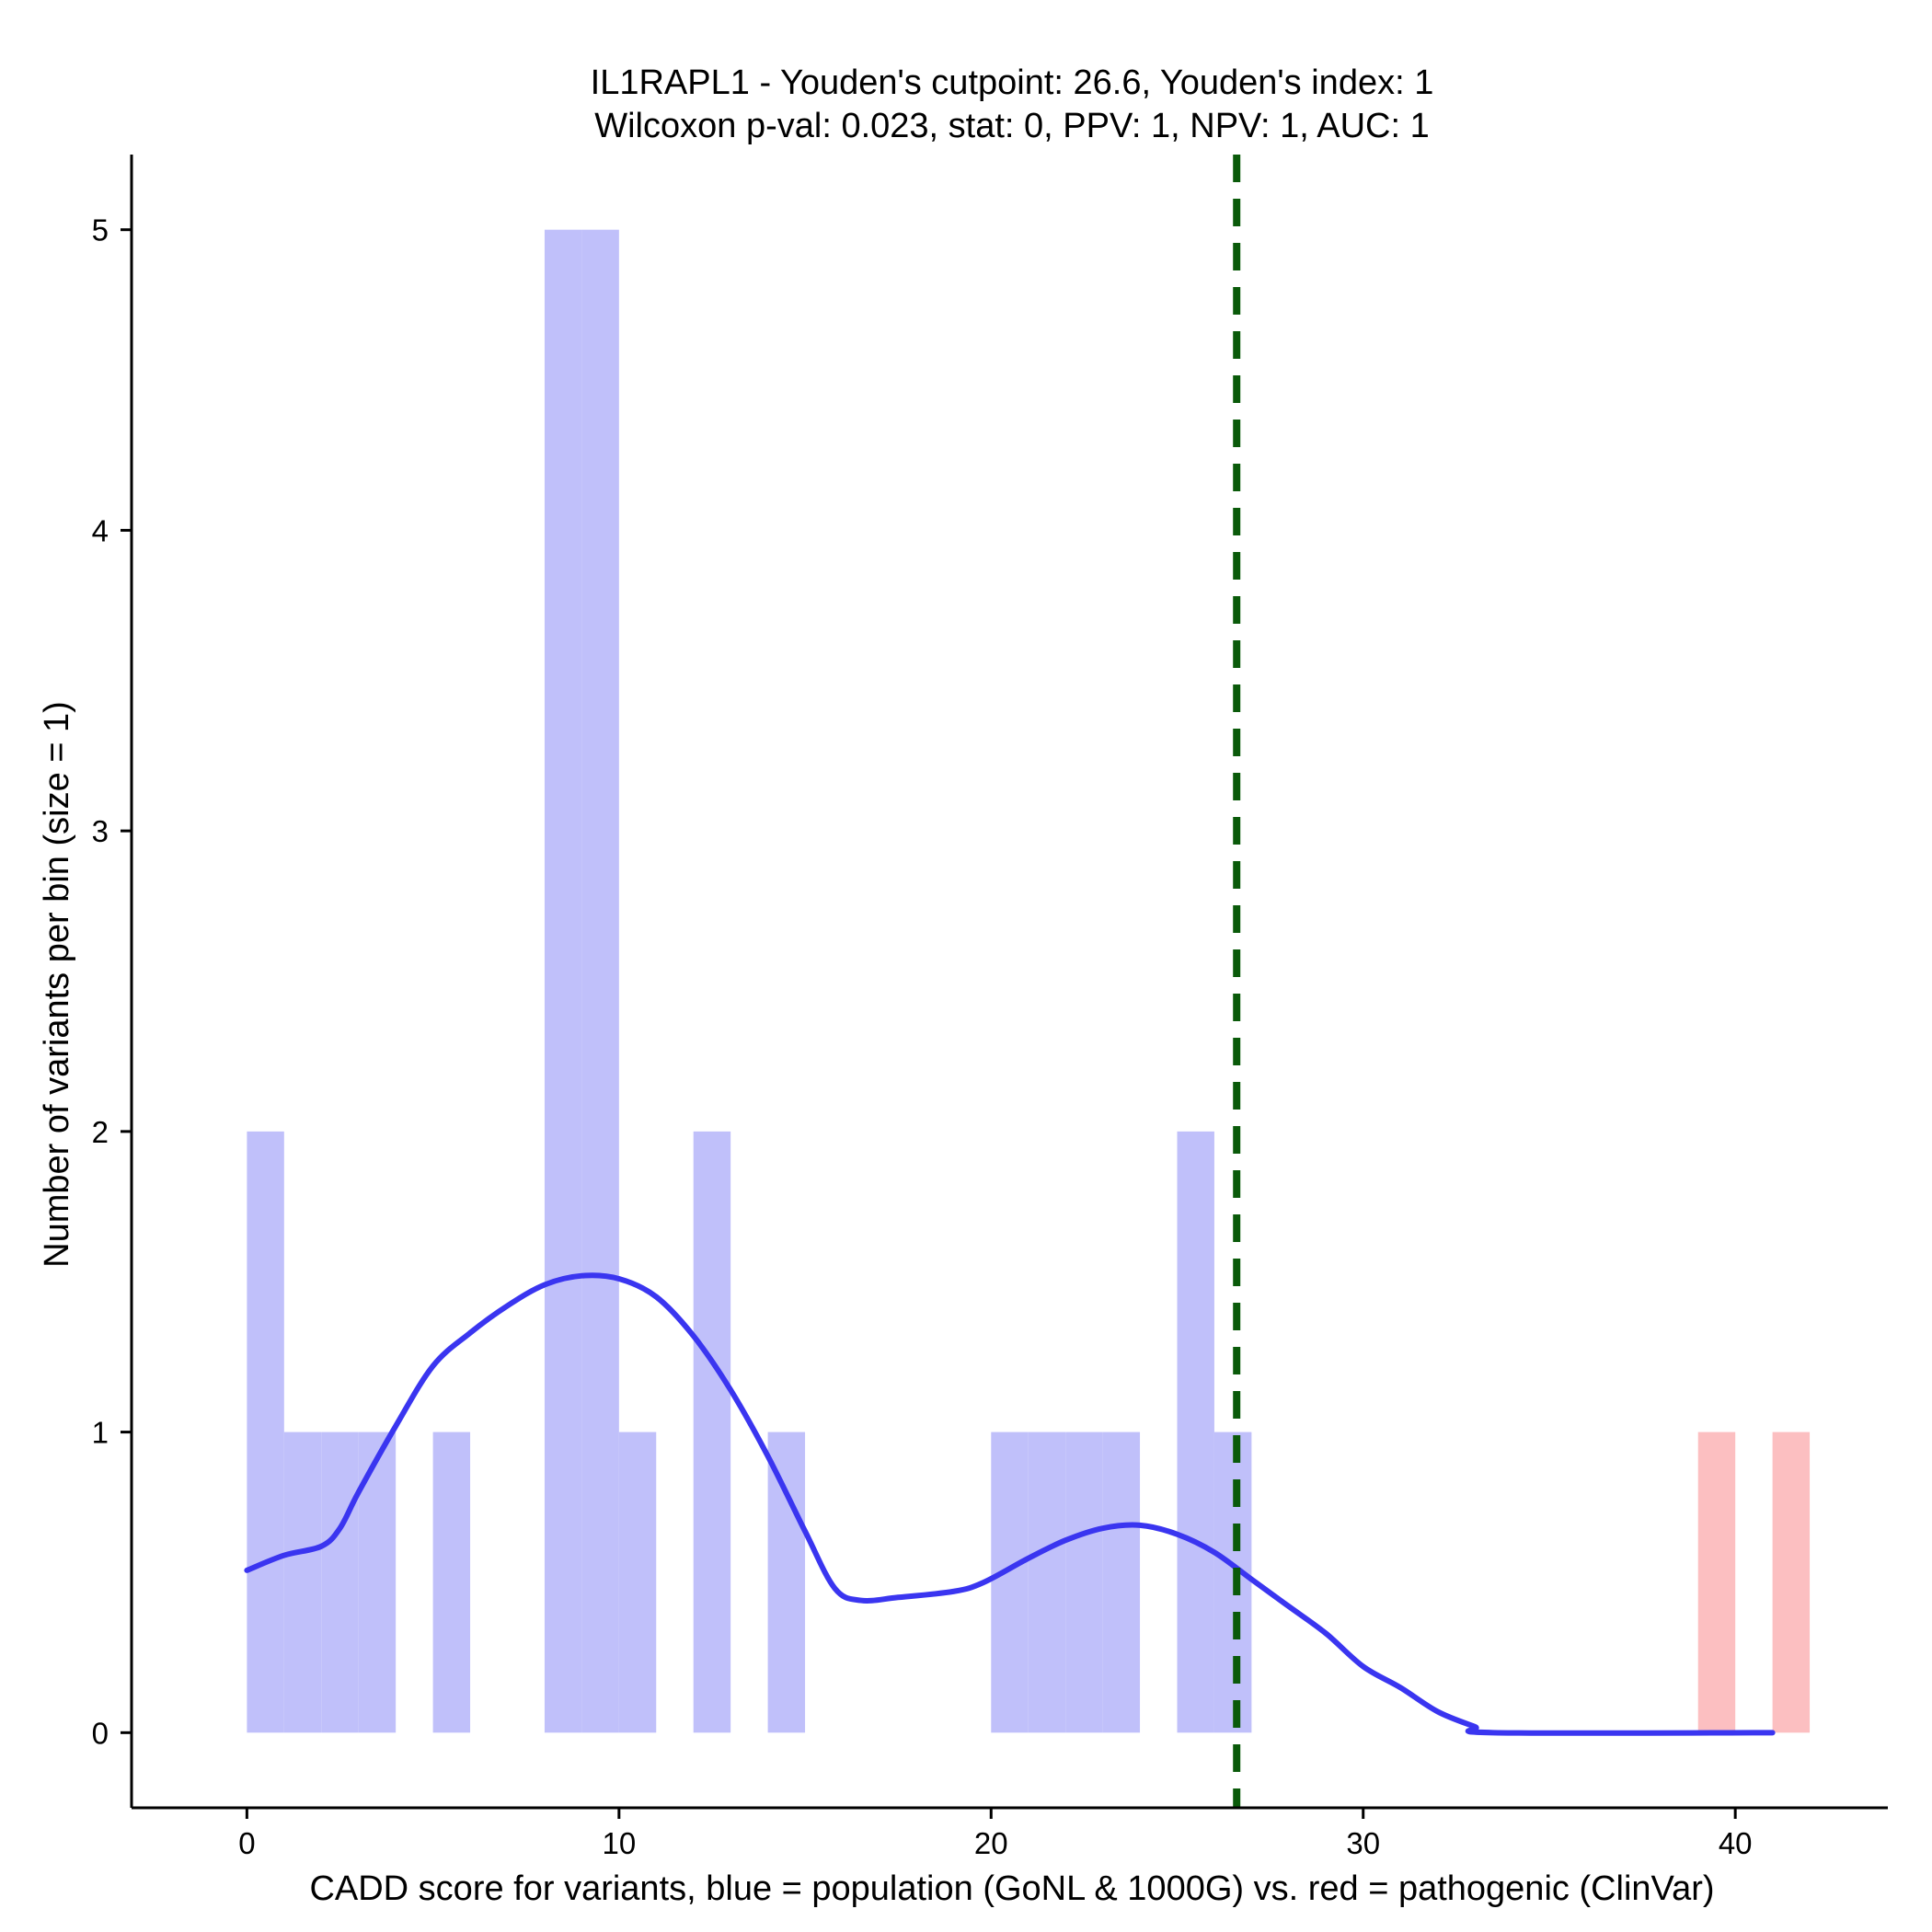  Describe the element at coordinates (991, 1843) in the screenshot. I see `x-tick-label: 20` at that location.